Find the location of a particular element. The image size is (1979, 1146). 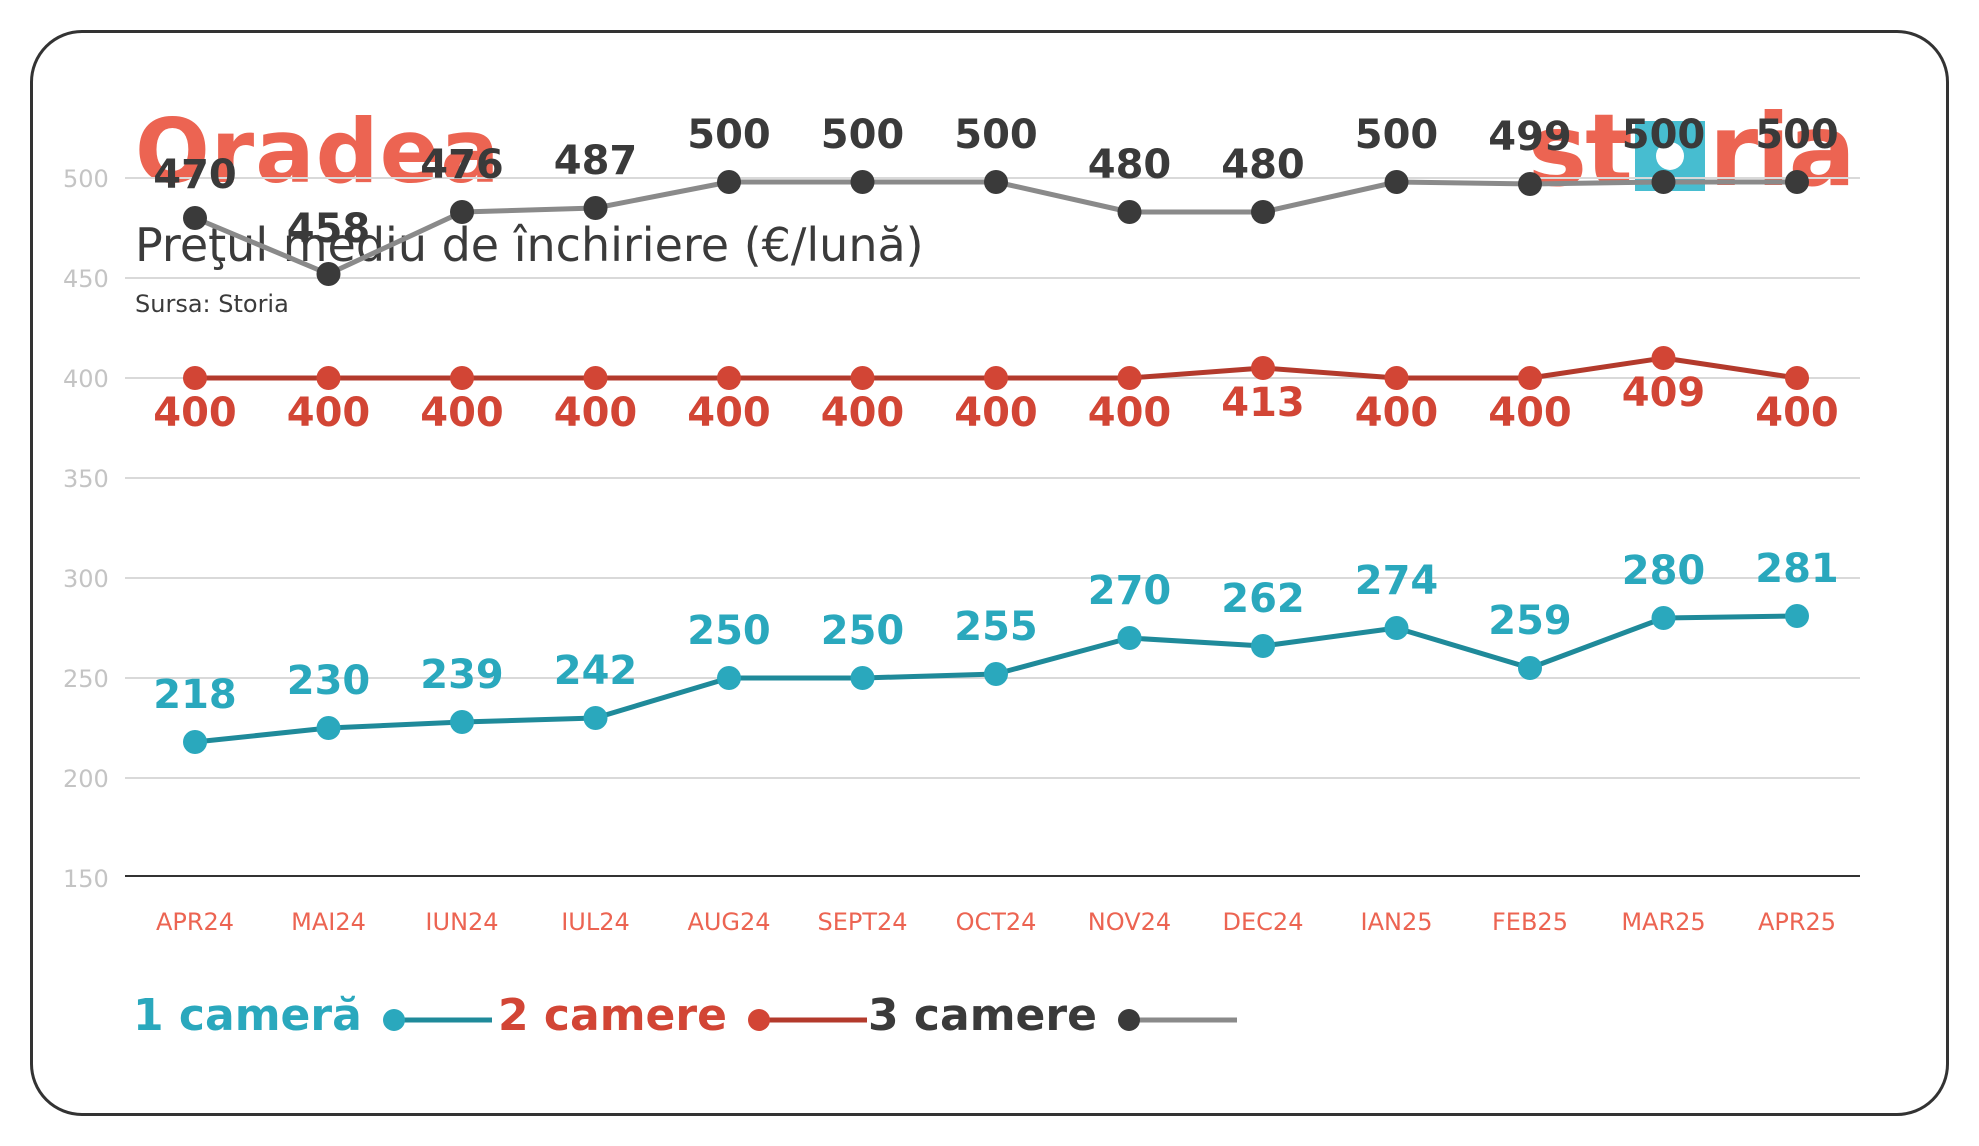

legend-item-3-camere: 3 camere is located at coordinates (1052, 1015).